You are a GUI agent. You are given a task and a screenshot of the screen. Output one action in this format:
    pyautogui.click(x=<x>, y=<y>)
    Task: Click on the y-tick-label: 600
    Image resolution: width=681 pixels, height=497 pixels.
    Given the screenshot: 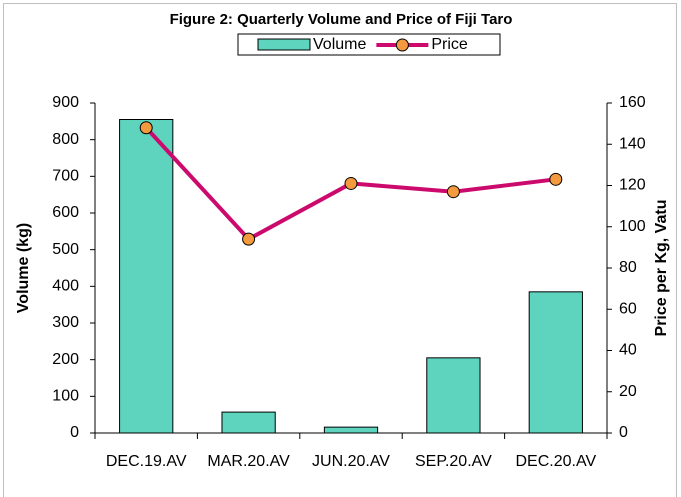 What is the action you would take?
    pyautogui.click(x=65, y=212)
    